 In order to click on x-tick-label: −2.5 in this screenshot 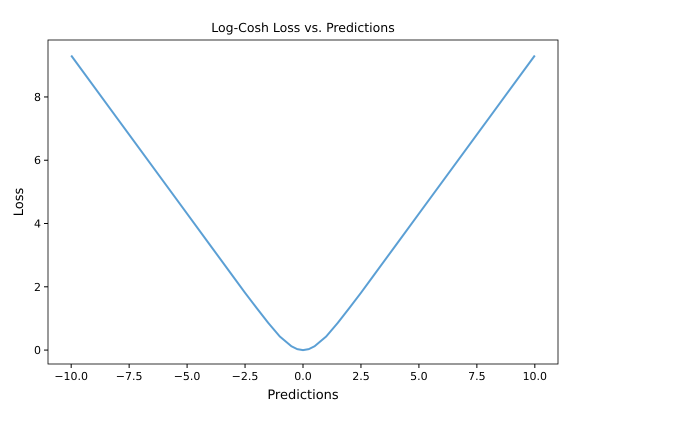, I will do `click(245, 376)`.